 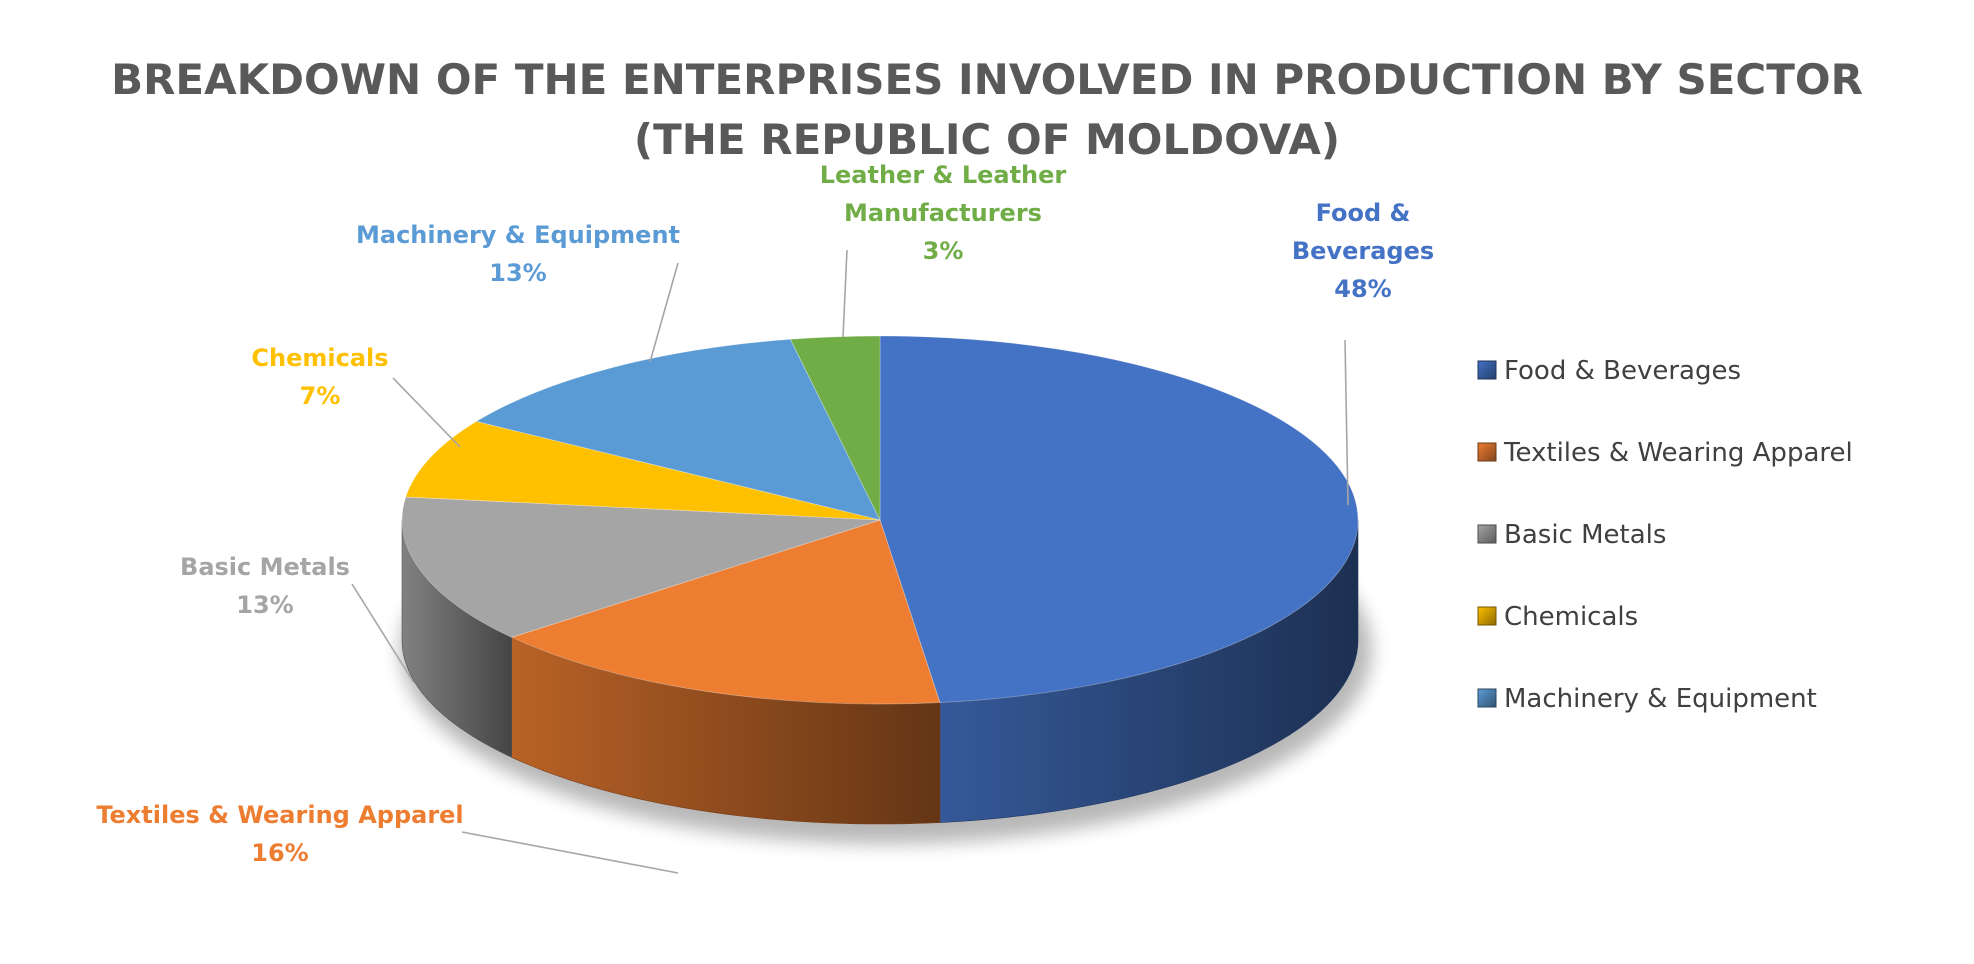 I want to click on data-label-name-chemicals: Chemicals, so click(x=319, y=358).